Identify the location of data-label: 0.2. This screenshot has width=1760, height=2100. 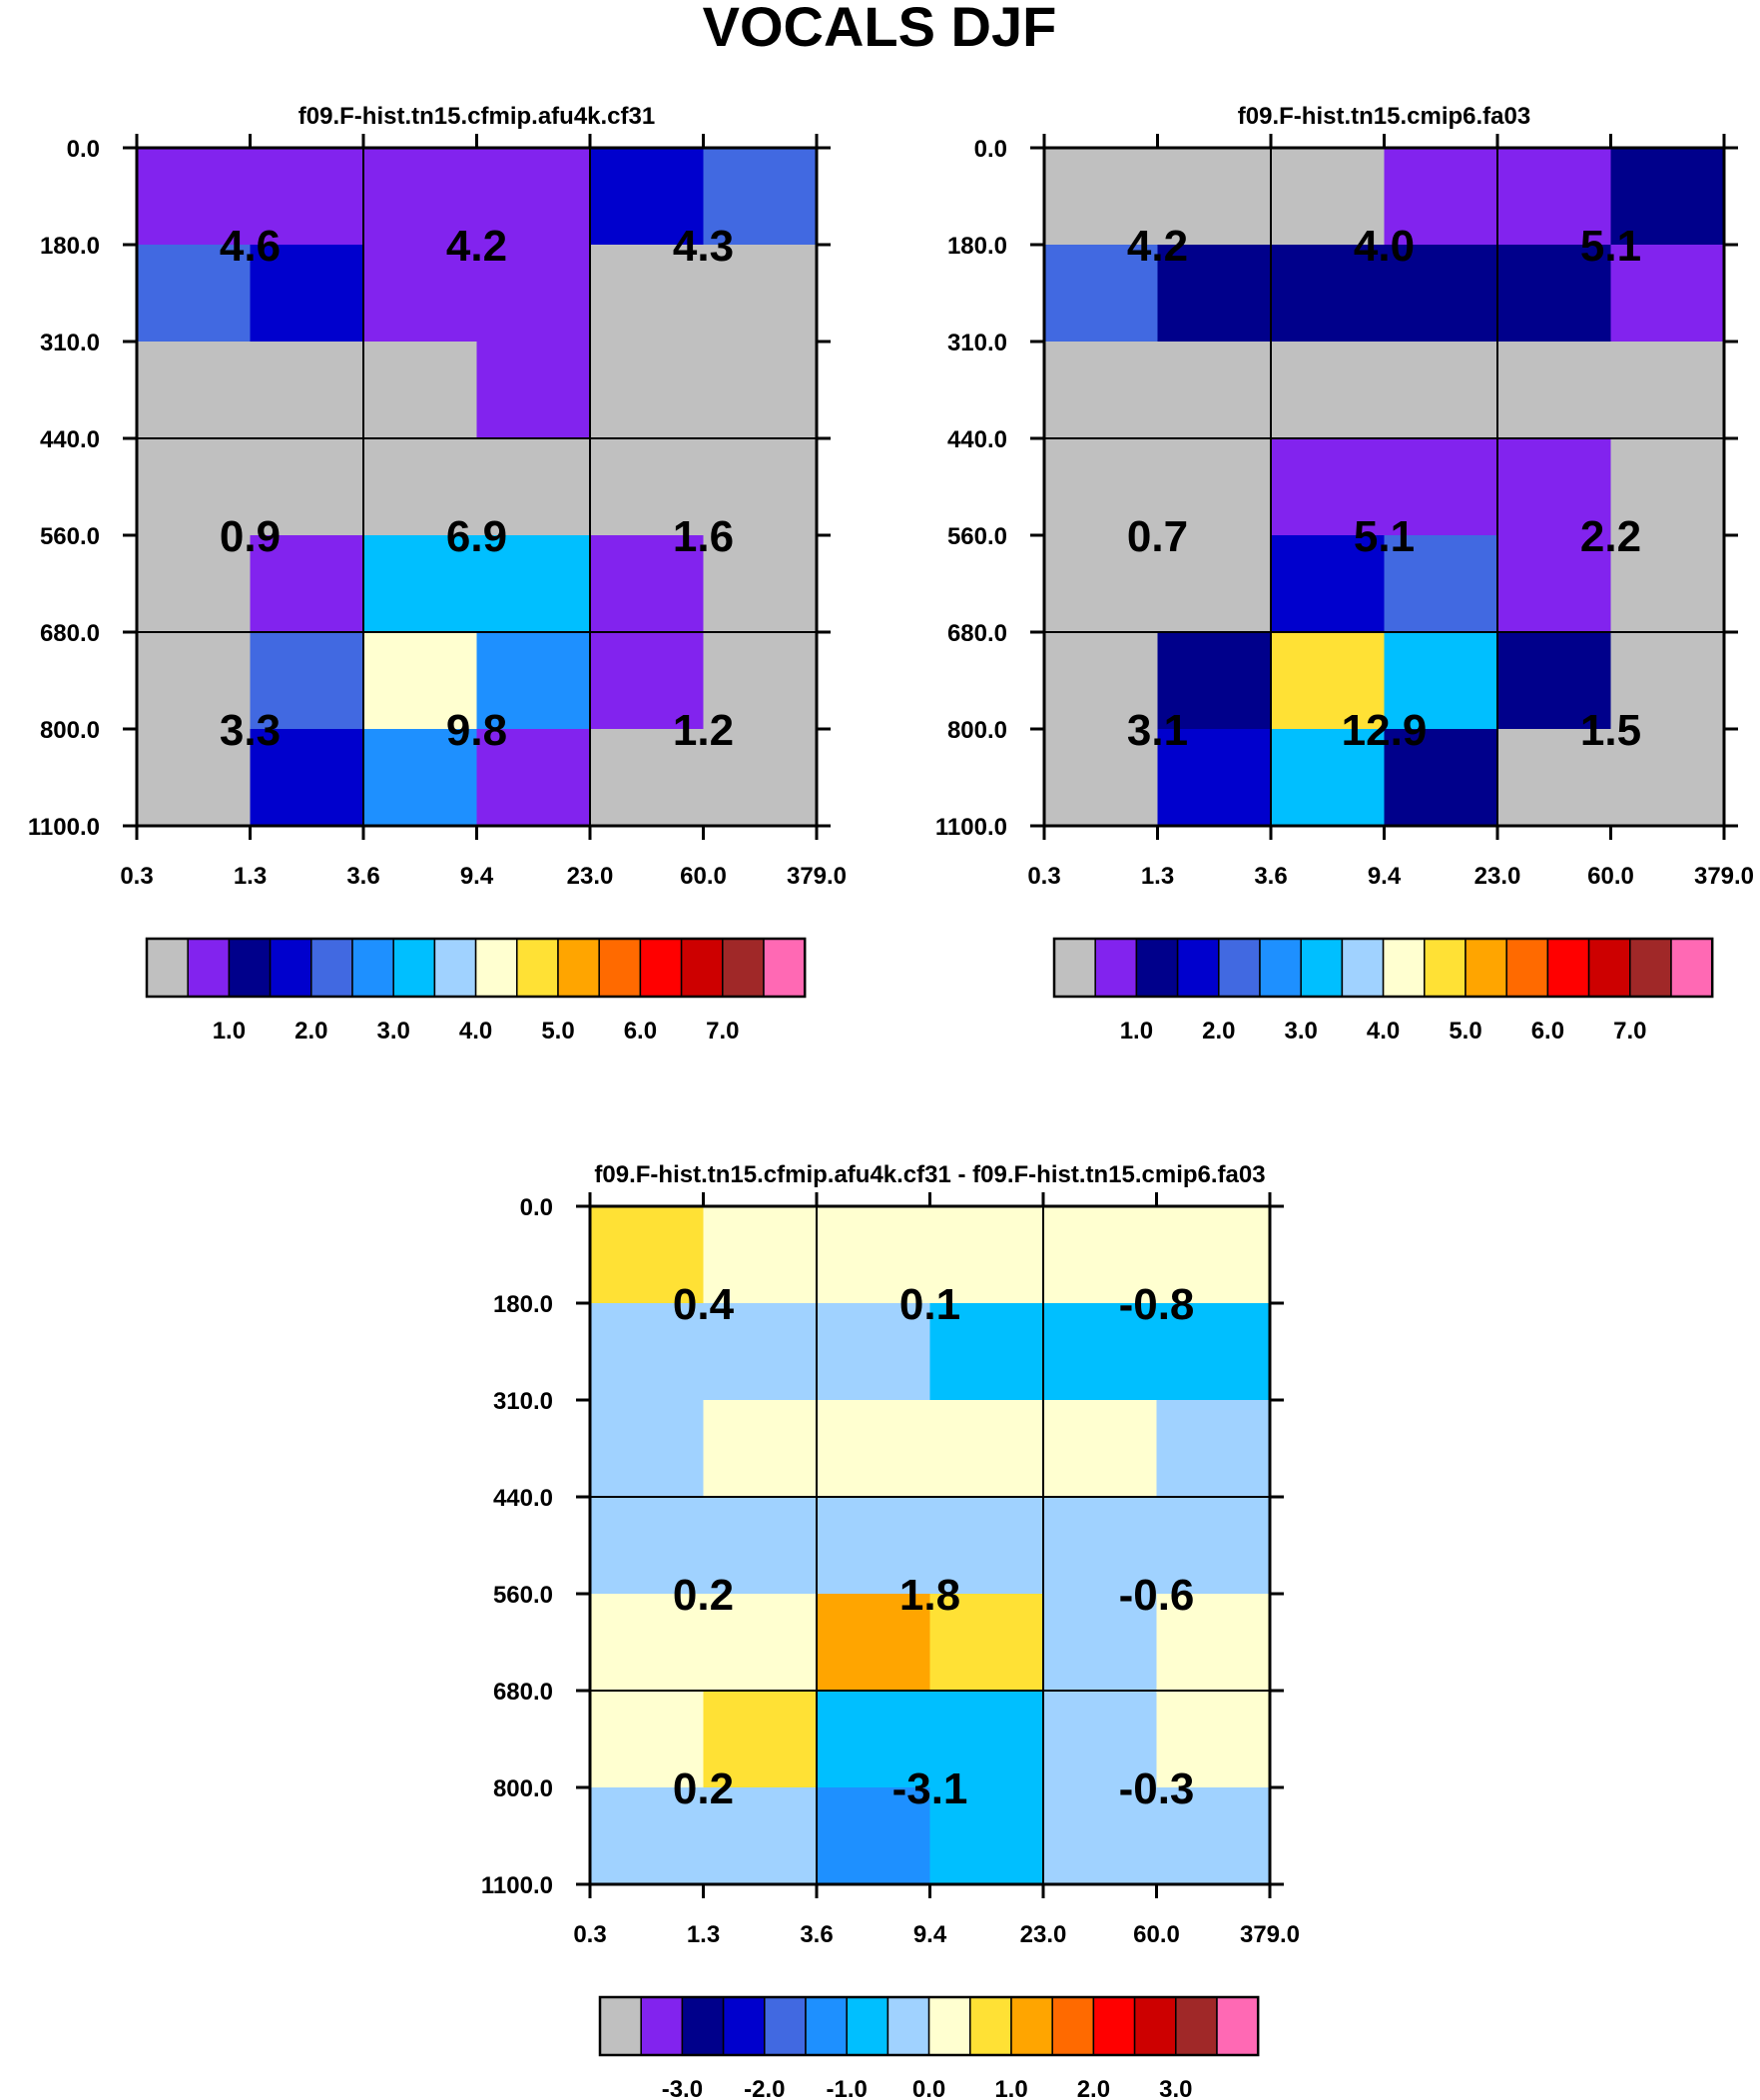
(703, 1788).